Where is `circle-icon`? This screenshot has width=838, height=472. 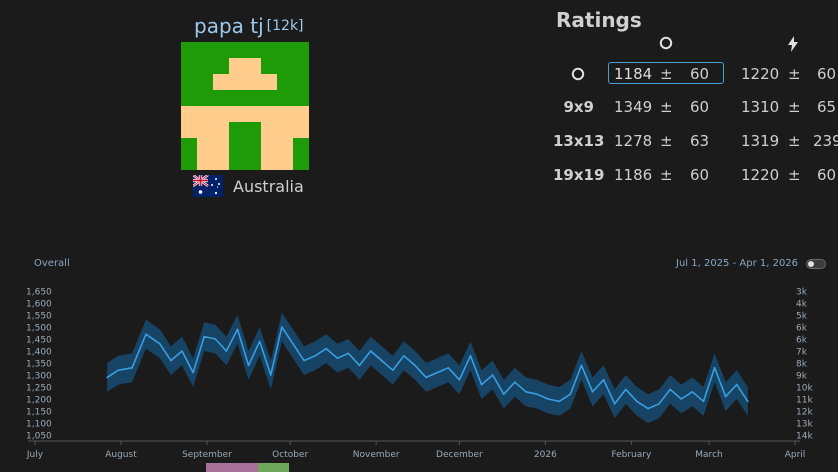 circle-icon is located at coordinates (578, 74).